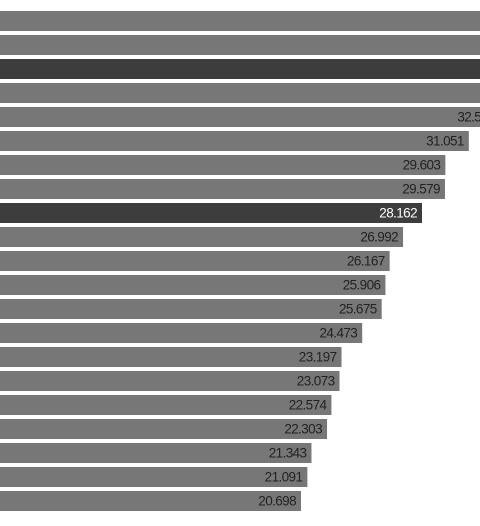 Image resolution: width=480 pixels, height=526 pixels. What do you see at coordinates (338, 333) in the screenshot?
I see `value-label: 24.473` at bounding box center [338, 333].